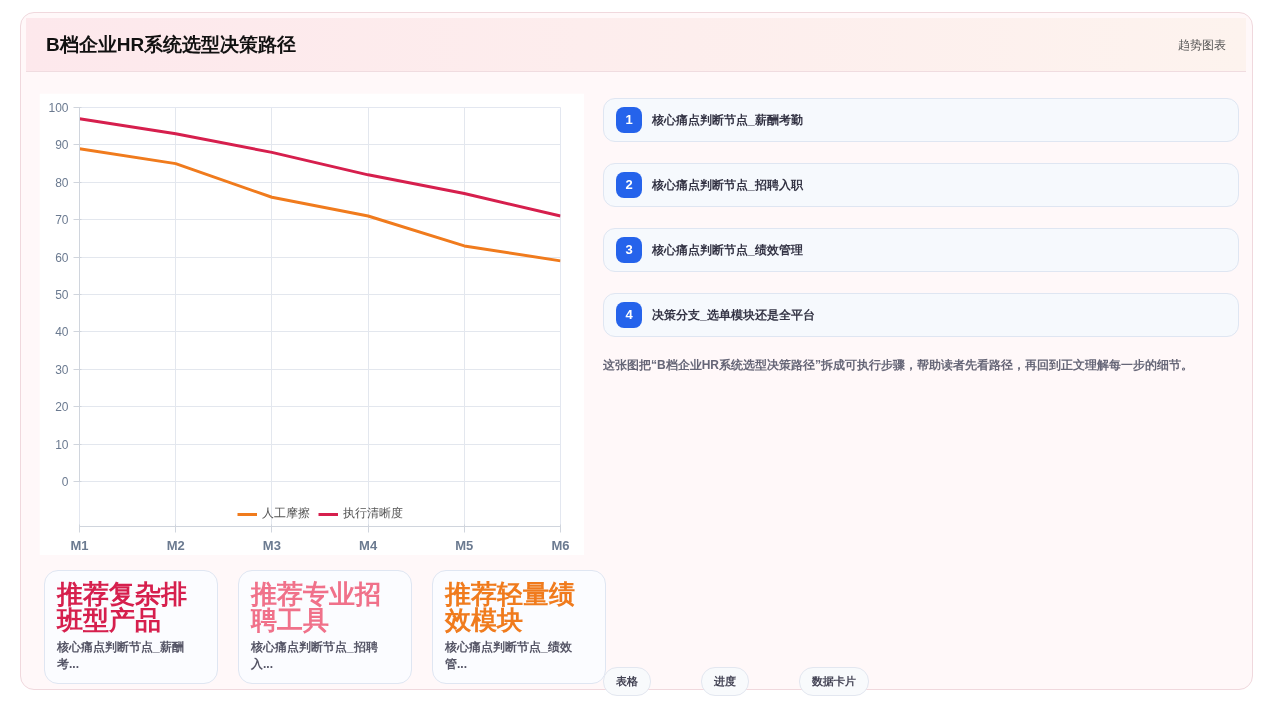 This screenshot has height=721, width=1280. I want to click on legend-label: 人工摩擦, so click(285, 513).